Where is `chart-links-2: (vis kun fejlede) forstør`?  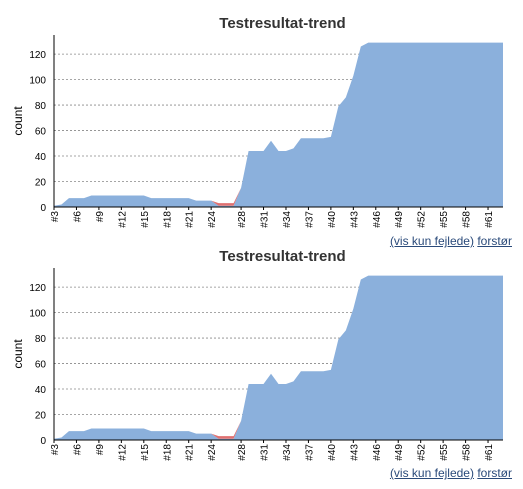
chart-links-2: (vis kun fejlede) forstør is located at coordinates (451, 473).